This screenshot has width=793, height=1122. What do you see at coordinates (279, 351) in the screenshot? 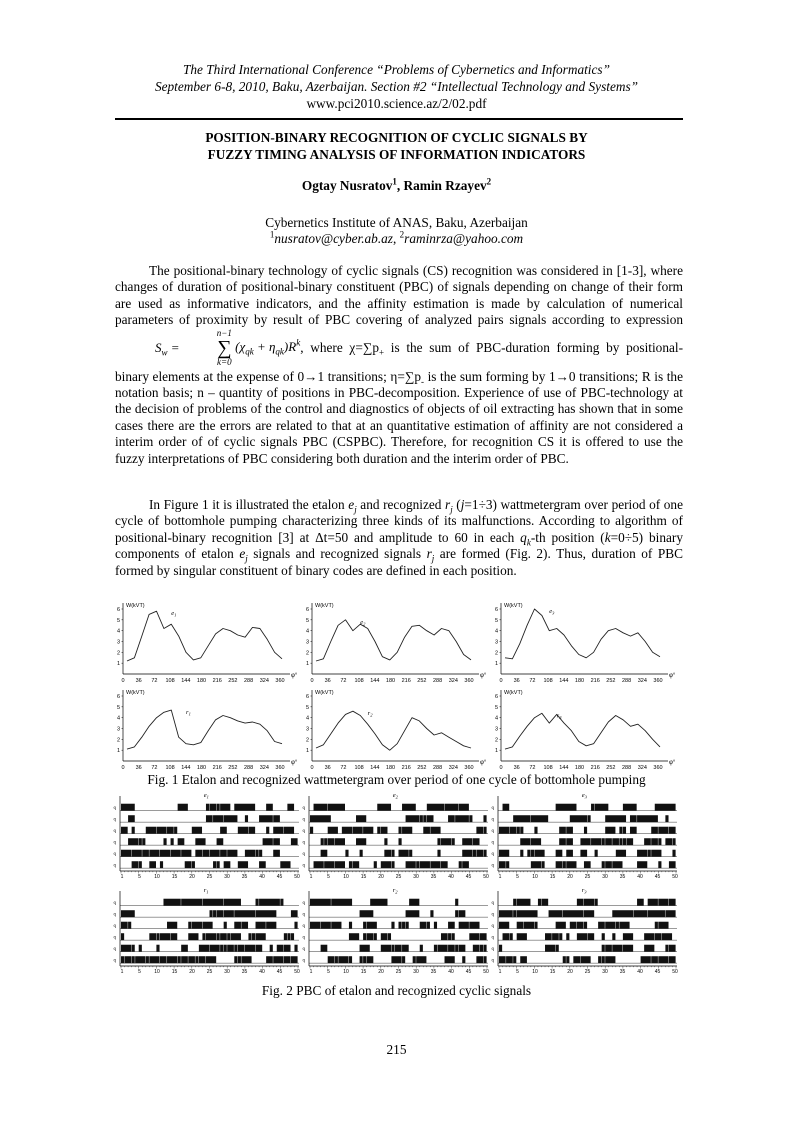
I see `formula-sub-2: qk` at bounding box center [279, 351].